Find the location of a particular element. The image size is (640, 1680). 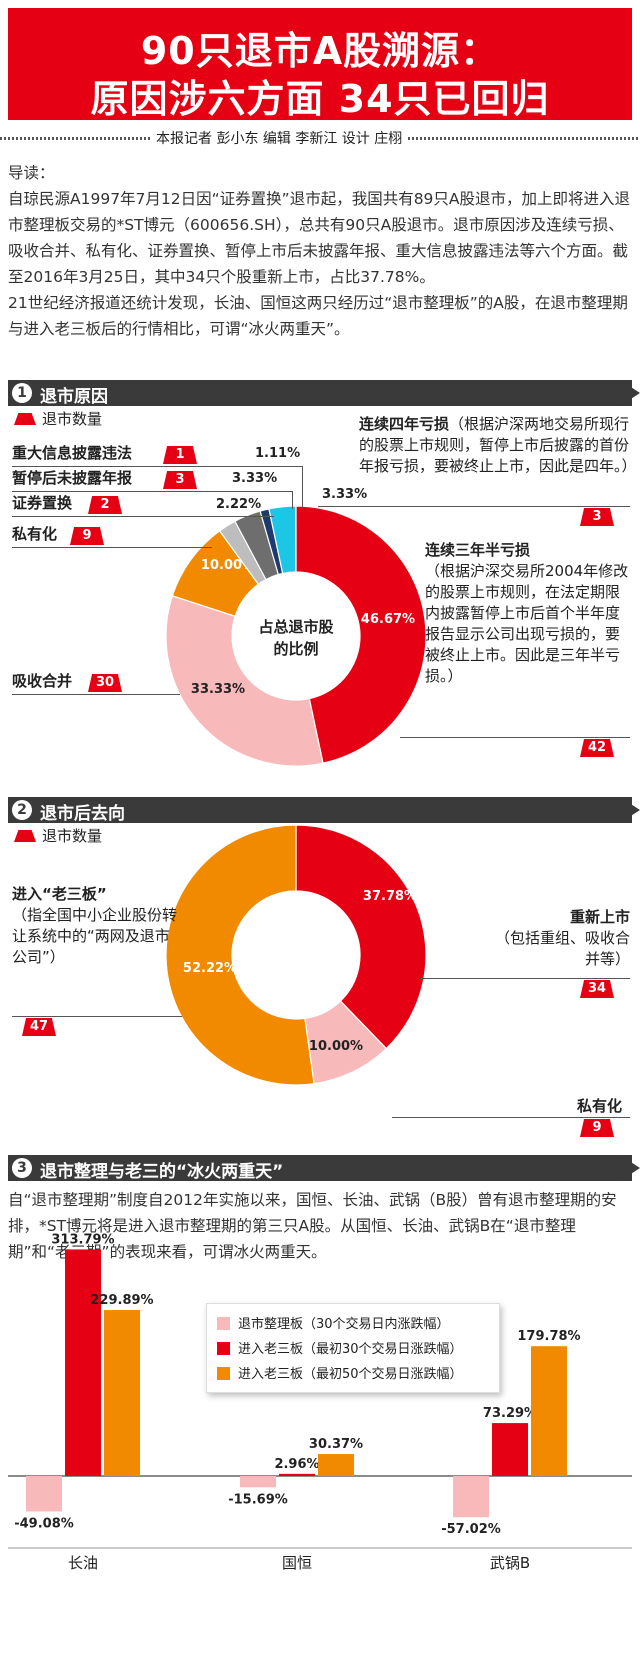

section-1-number: 1 is located at coordinates (22, 393).